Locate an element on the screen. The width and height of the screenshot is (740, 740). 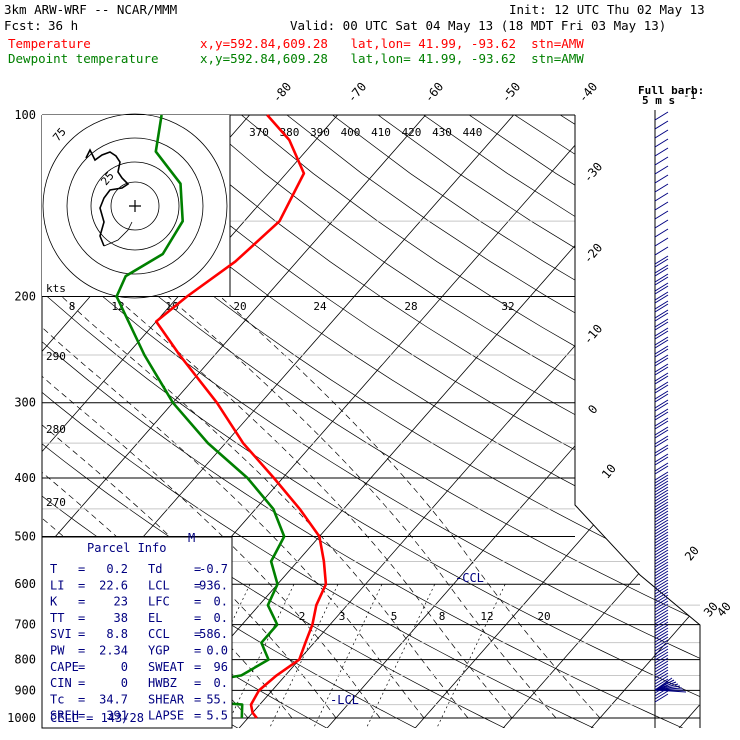
forecast-hours: 36 h is located at coordinates (63, 25).